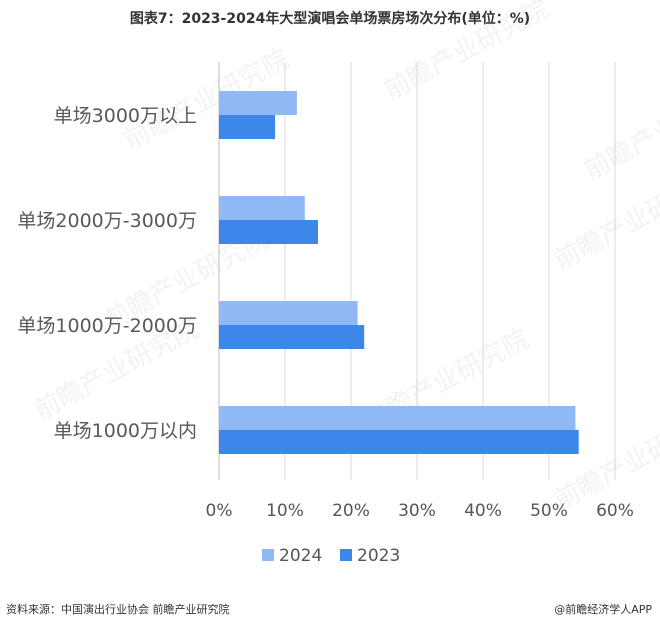 This screenshot has width=660, height=627. Describe the element at coordinates (125, 431) in the screenshot. I see `category-label: 单场1000万以内` at that location.